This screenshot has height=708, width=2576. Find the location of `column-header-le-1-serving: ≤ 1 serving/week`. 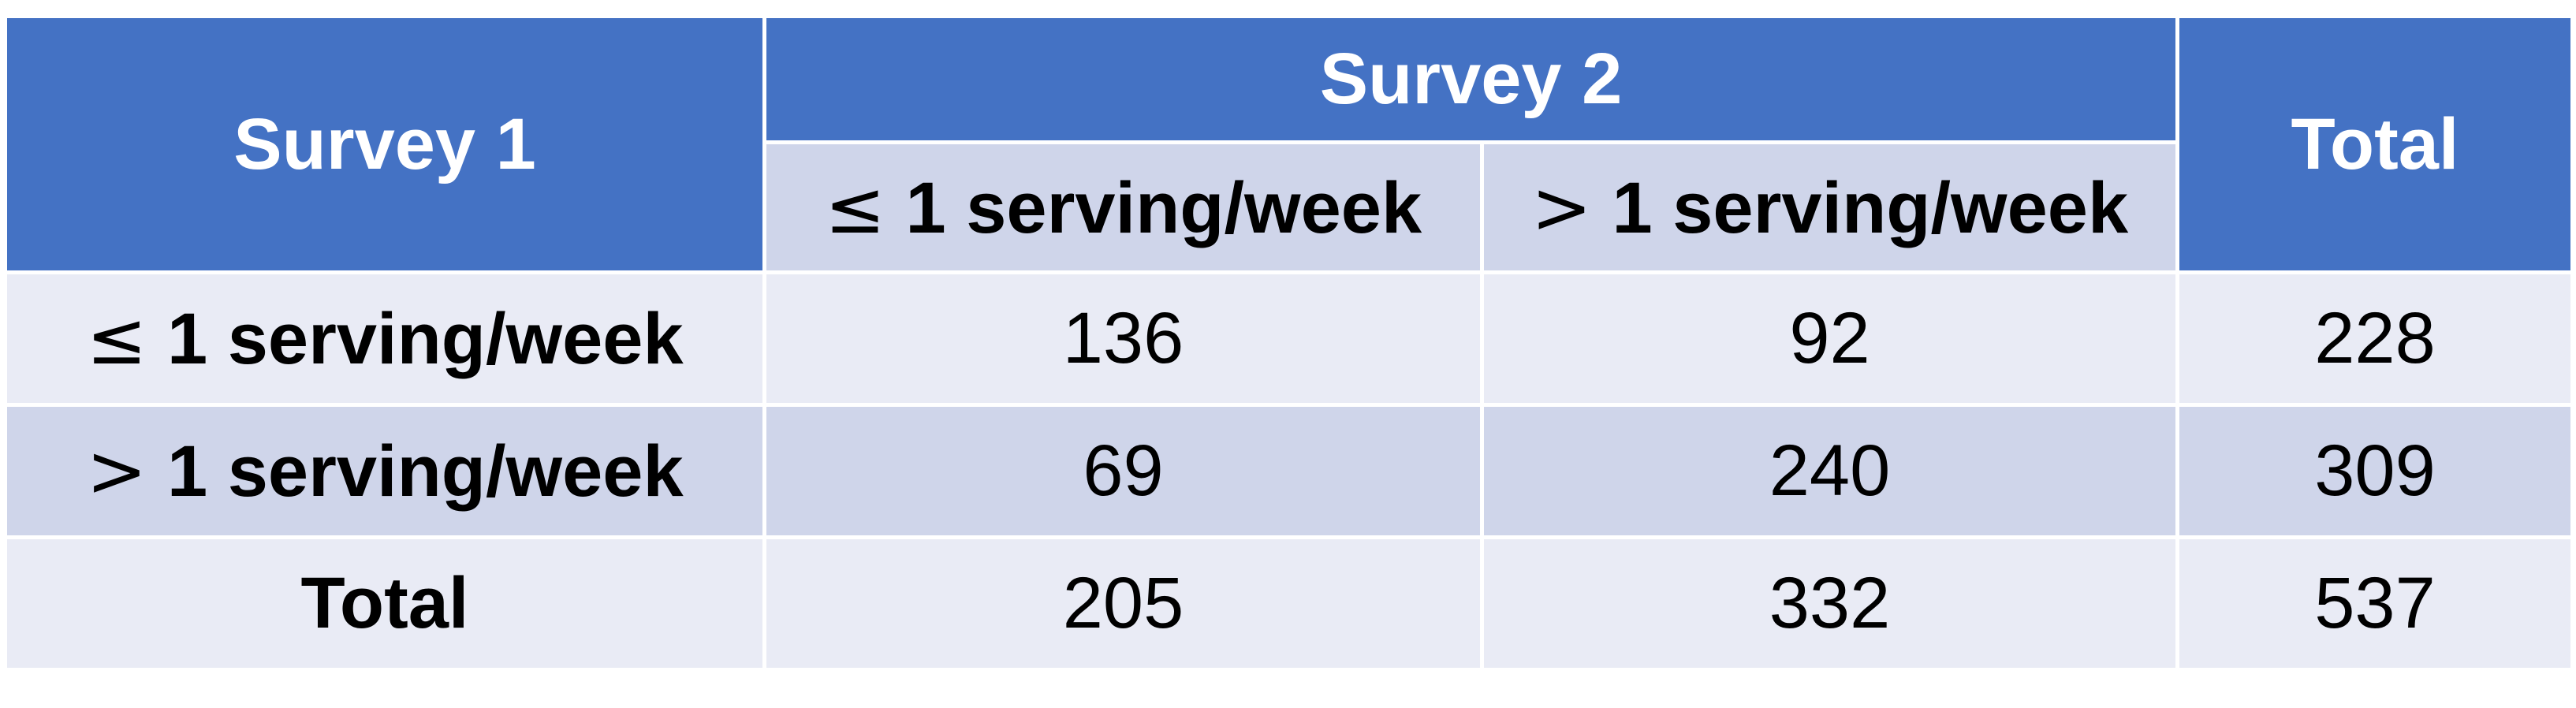

column-header-le-1-serving: ≤ 1 serving/week is located at coordinates (1123, 207).